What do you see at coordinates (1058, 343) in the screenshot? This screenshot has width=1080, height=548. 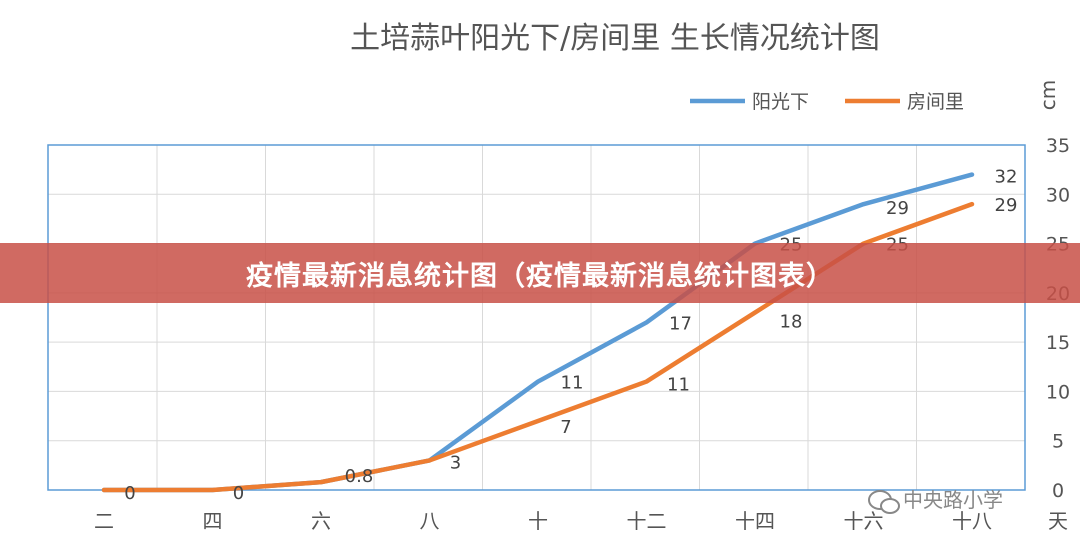 I see `y-tick-label: 15` at bounding box center [1058, 343].